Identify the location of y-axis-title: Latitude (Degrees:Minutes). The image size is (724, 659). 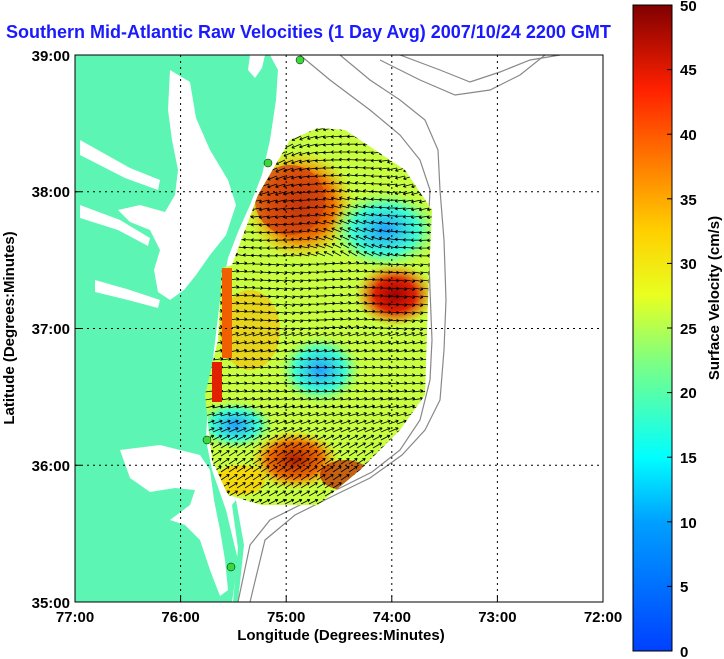
(9, 327).